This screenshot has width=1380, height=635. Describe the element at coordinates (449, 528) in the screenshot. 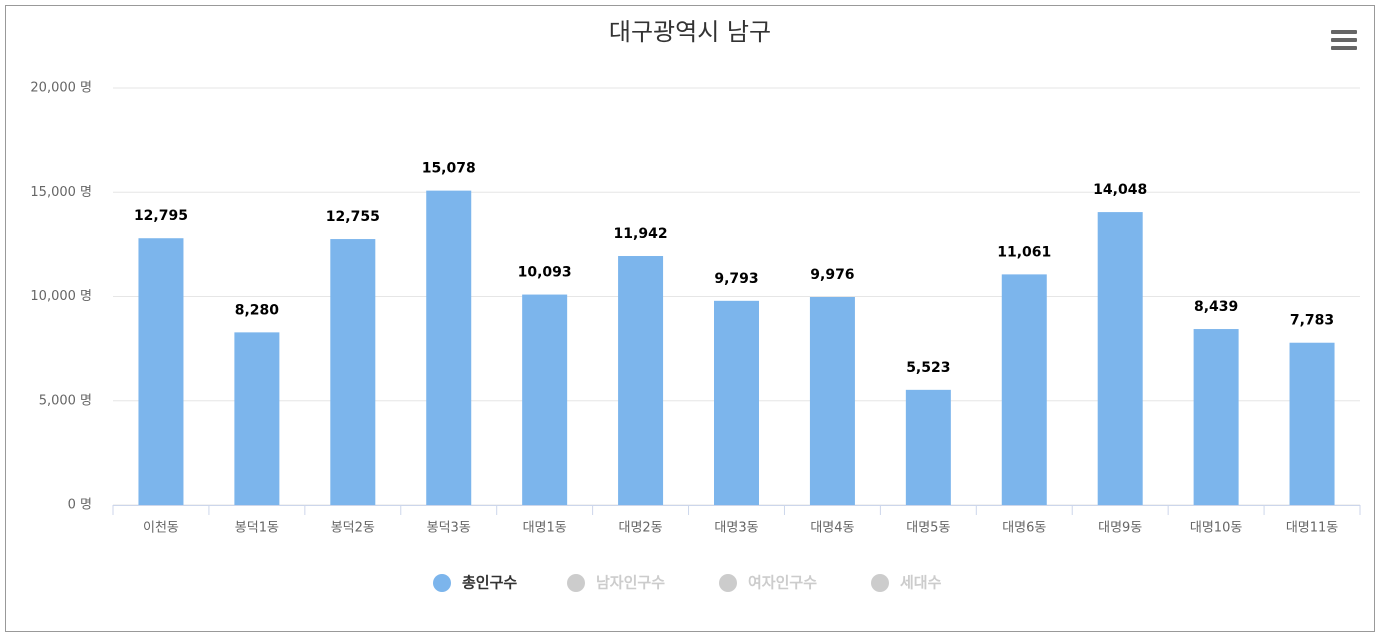

I see `x-tick-label: 봉덕3동` at that location.